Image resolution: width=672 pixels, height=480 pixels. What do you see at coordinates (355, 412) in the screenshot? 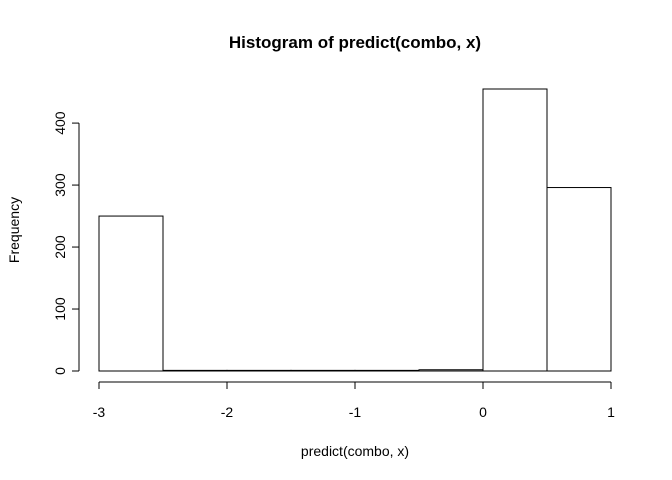
I see `x-tick-label: -1` at bounding box center [355, 412].